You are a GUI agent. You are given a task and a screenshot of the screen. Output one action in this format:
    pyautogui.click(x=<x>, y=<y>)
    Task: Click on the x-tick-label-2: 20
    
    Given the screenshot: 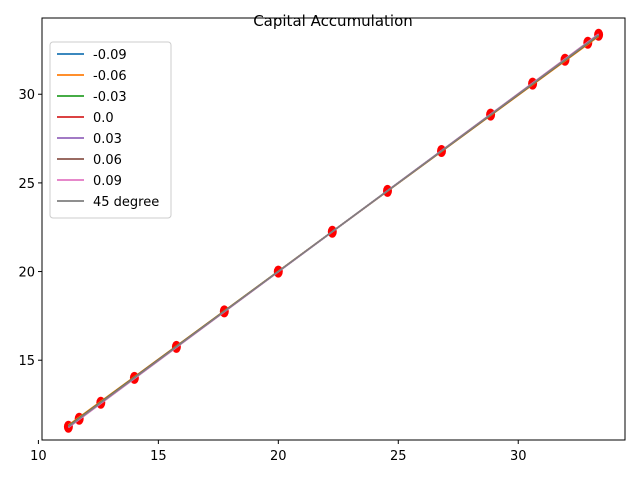 What is the action you would take?
    pyautogui.click(x=278, y=456)
    